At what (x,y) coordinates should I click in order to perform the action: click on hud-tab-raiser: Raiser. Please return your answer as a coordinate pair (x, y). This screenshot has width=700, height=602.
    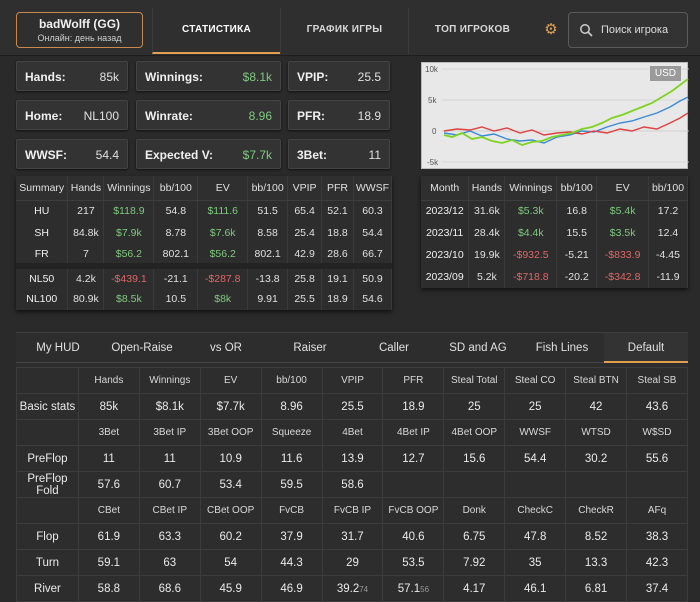
    Looking at the image, I should click on (310, 348).